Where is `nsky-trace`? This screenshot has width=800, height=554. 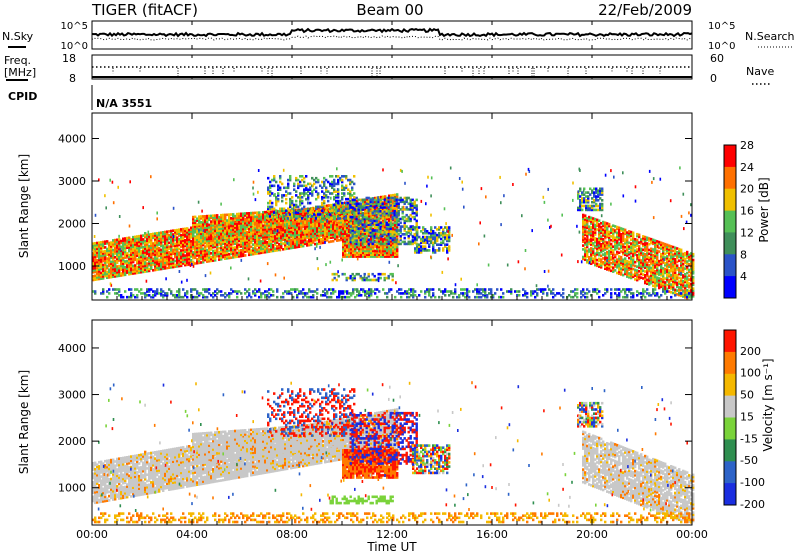
nsky-trace is located at coordinates (392, 32).